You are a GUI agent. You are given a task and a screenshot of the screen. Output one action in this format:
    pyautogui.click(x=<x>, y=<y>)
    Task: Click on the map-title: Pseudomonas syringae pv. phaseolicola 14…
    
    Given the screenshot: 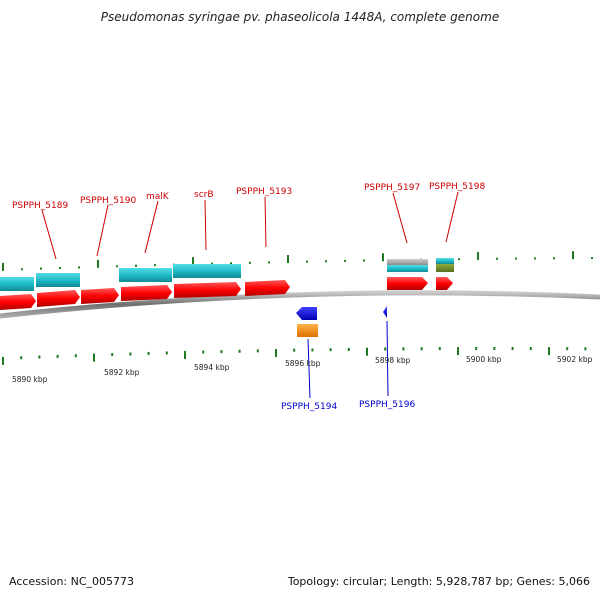 What is the action you would take?
    pyautogui.click(x=300, y=17)
    